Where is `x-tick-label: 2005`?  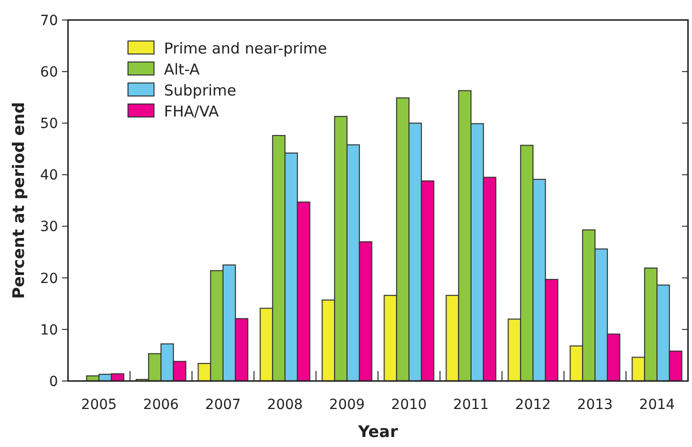
x-tick-label: 2005 is located at coordinates (99, 405).